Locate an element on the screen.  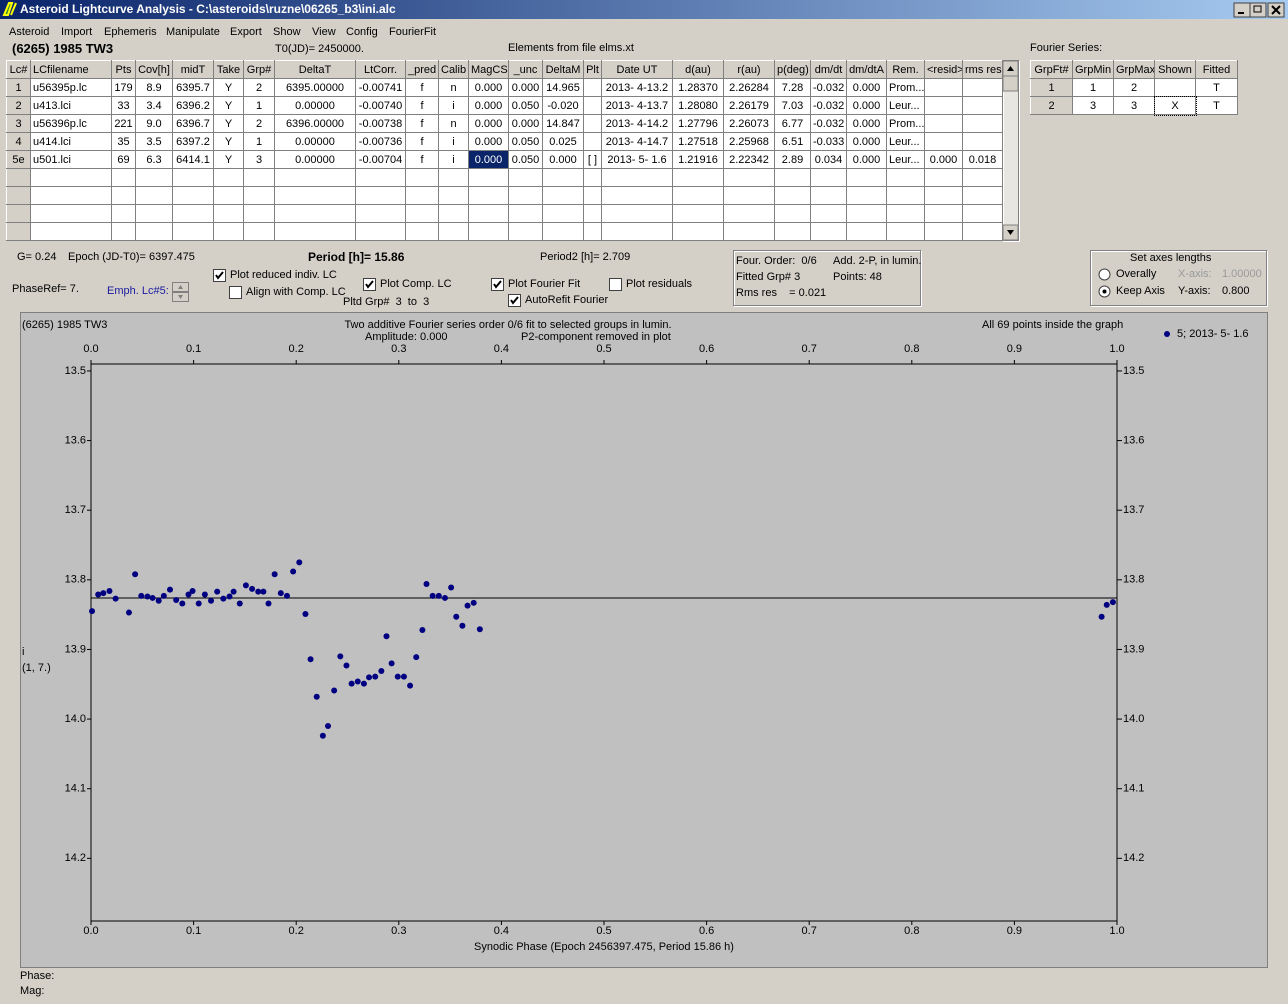
table-cell: u56396p.lc is located at coordinates (71, 123).